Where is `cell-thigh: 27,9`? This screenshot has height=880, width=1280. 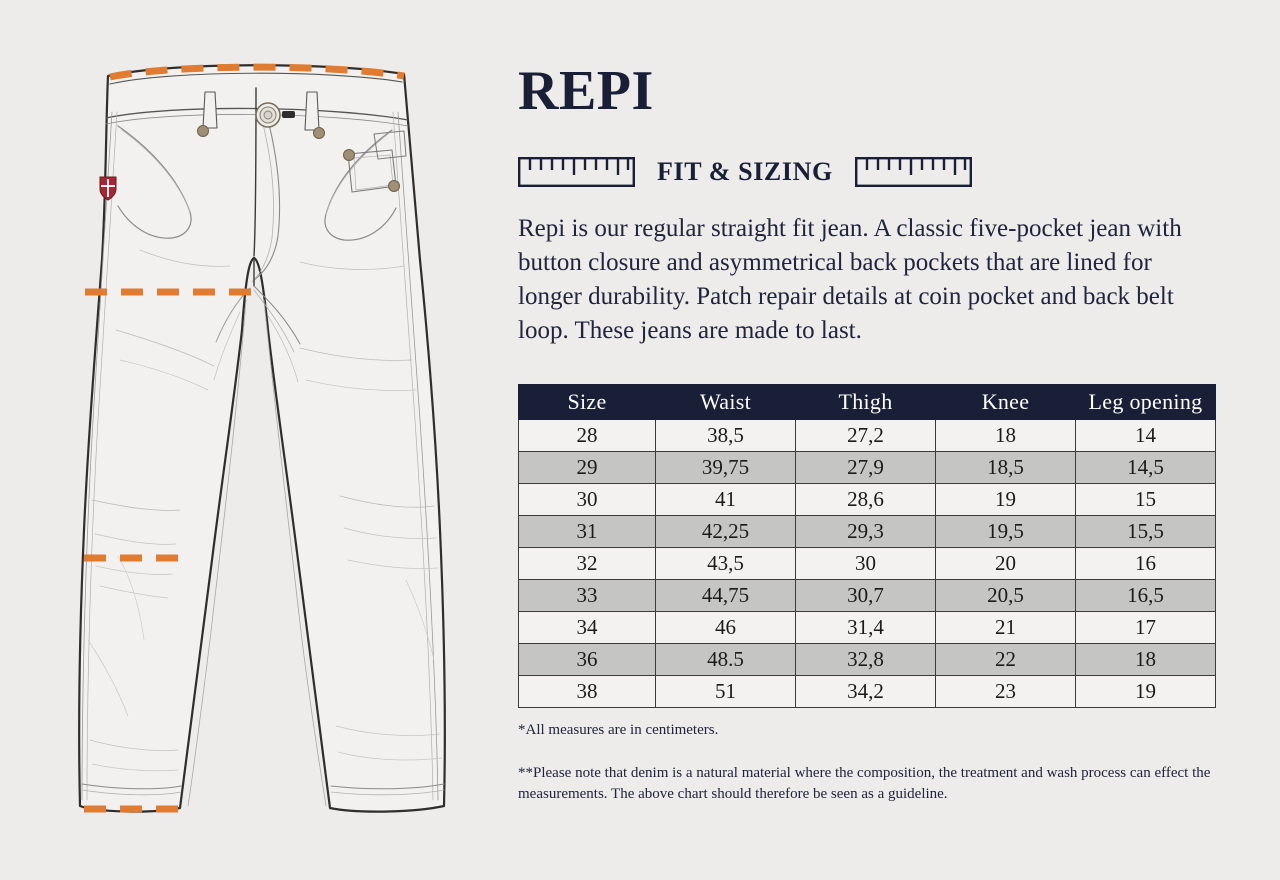 cell-thigh: 27,9 is located at coordinates (865, 467).